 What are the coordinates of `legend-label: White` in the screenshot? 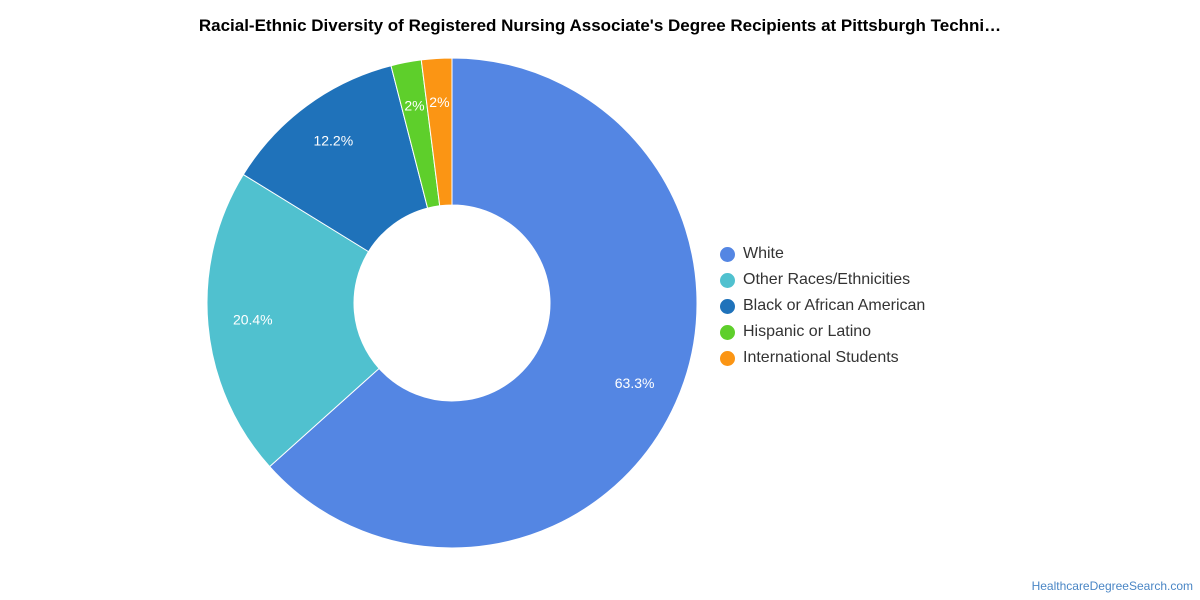 It's located at (763, 253).